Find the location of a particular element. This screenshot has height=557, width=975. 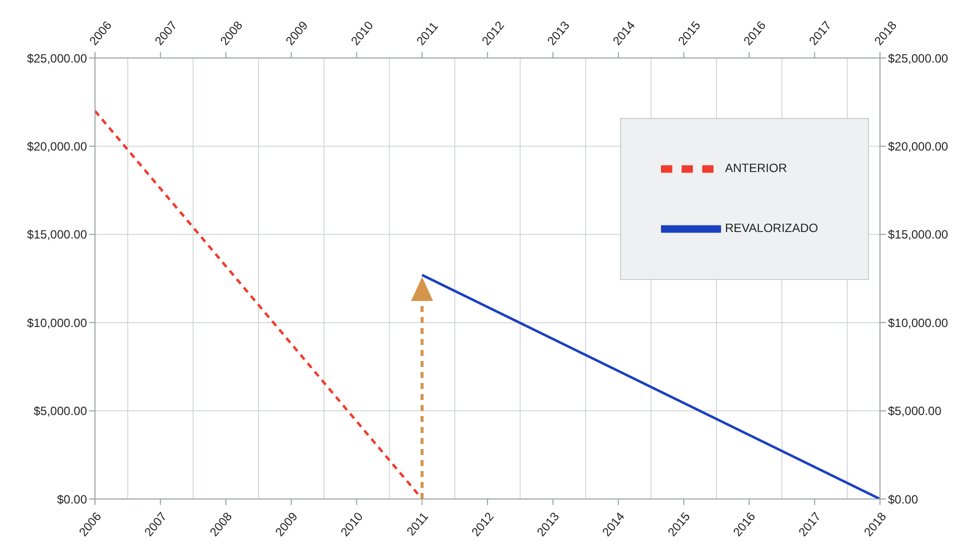

y-tick-label: $15,000.00 is located at coordinates (57, 235).